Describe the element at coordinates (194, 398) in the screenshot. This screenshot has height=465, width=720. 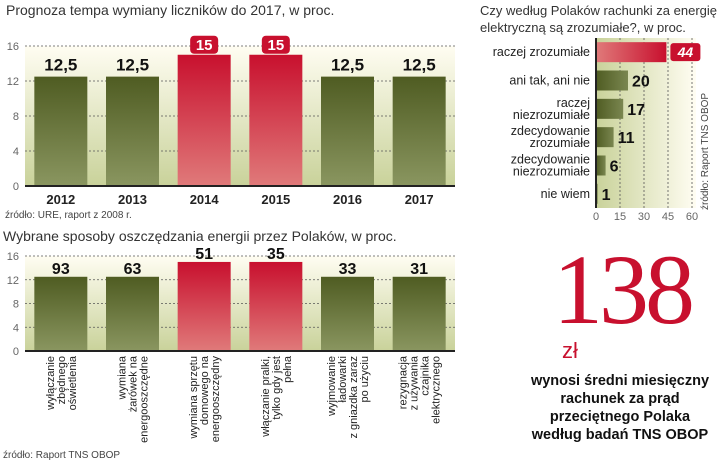
I see `x-tick-label-line: wymiana sprzętu` at that location.